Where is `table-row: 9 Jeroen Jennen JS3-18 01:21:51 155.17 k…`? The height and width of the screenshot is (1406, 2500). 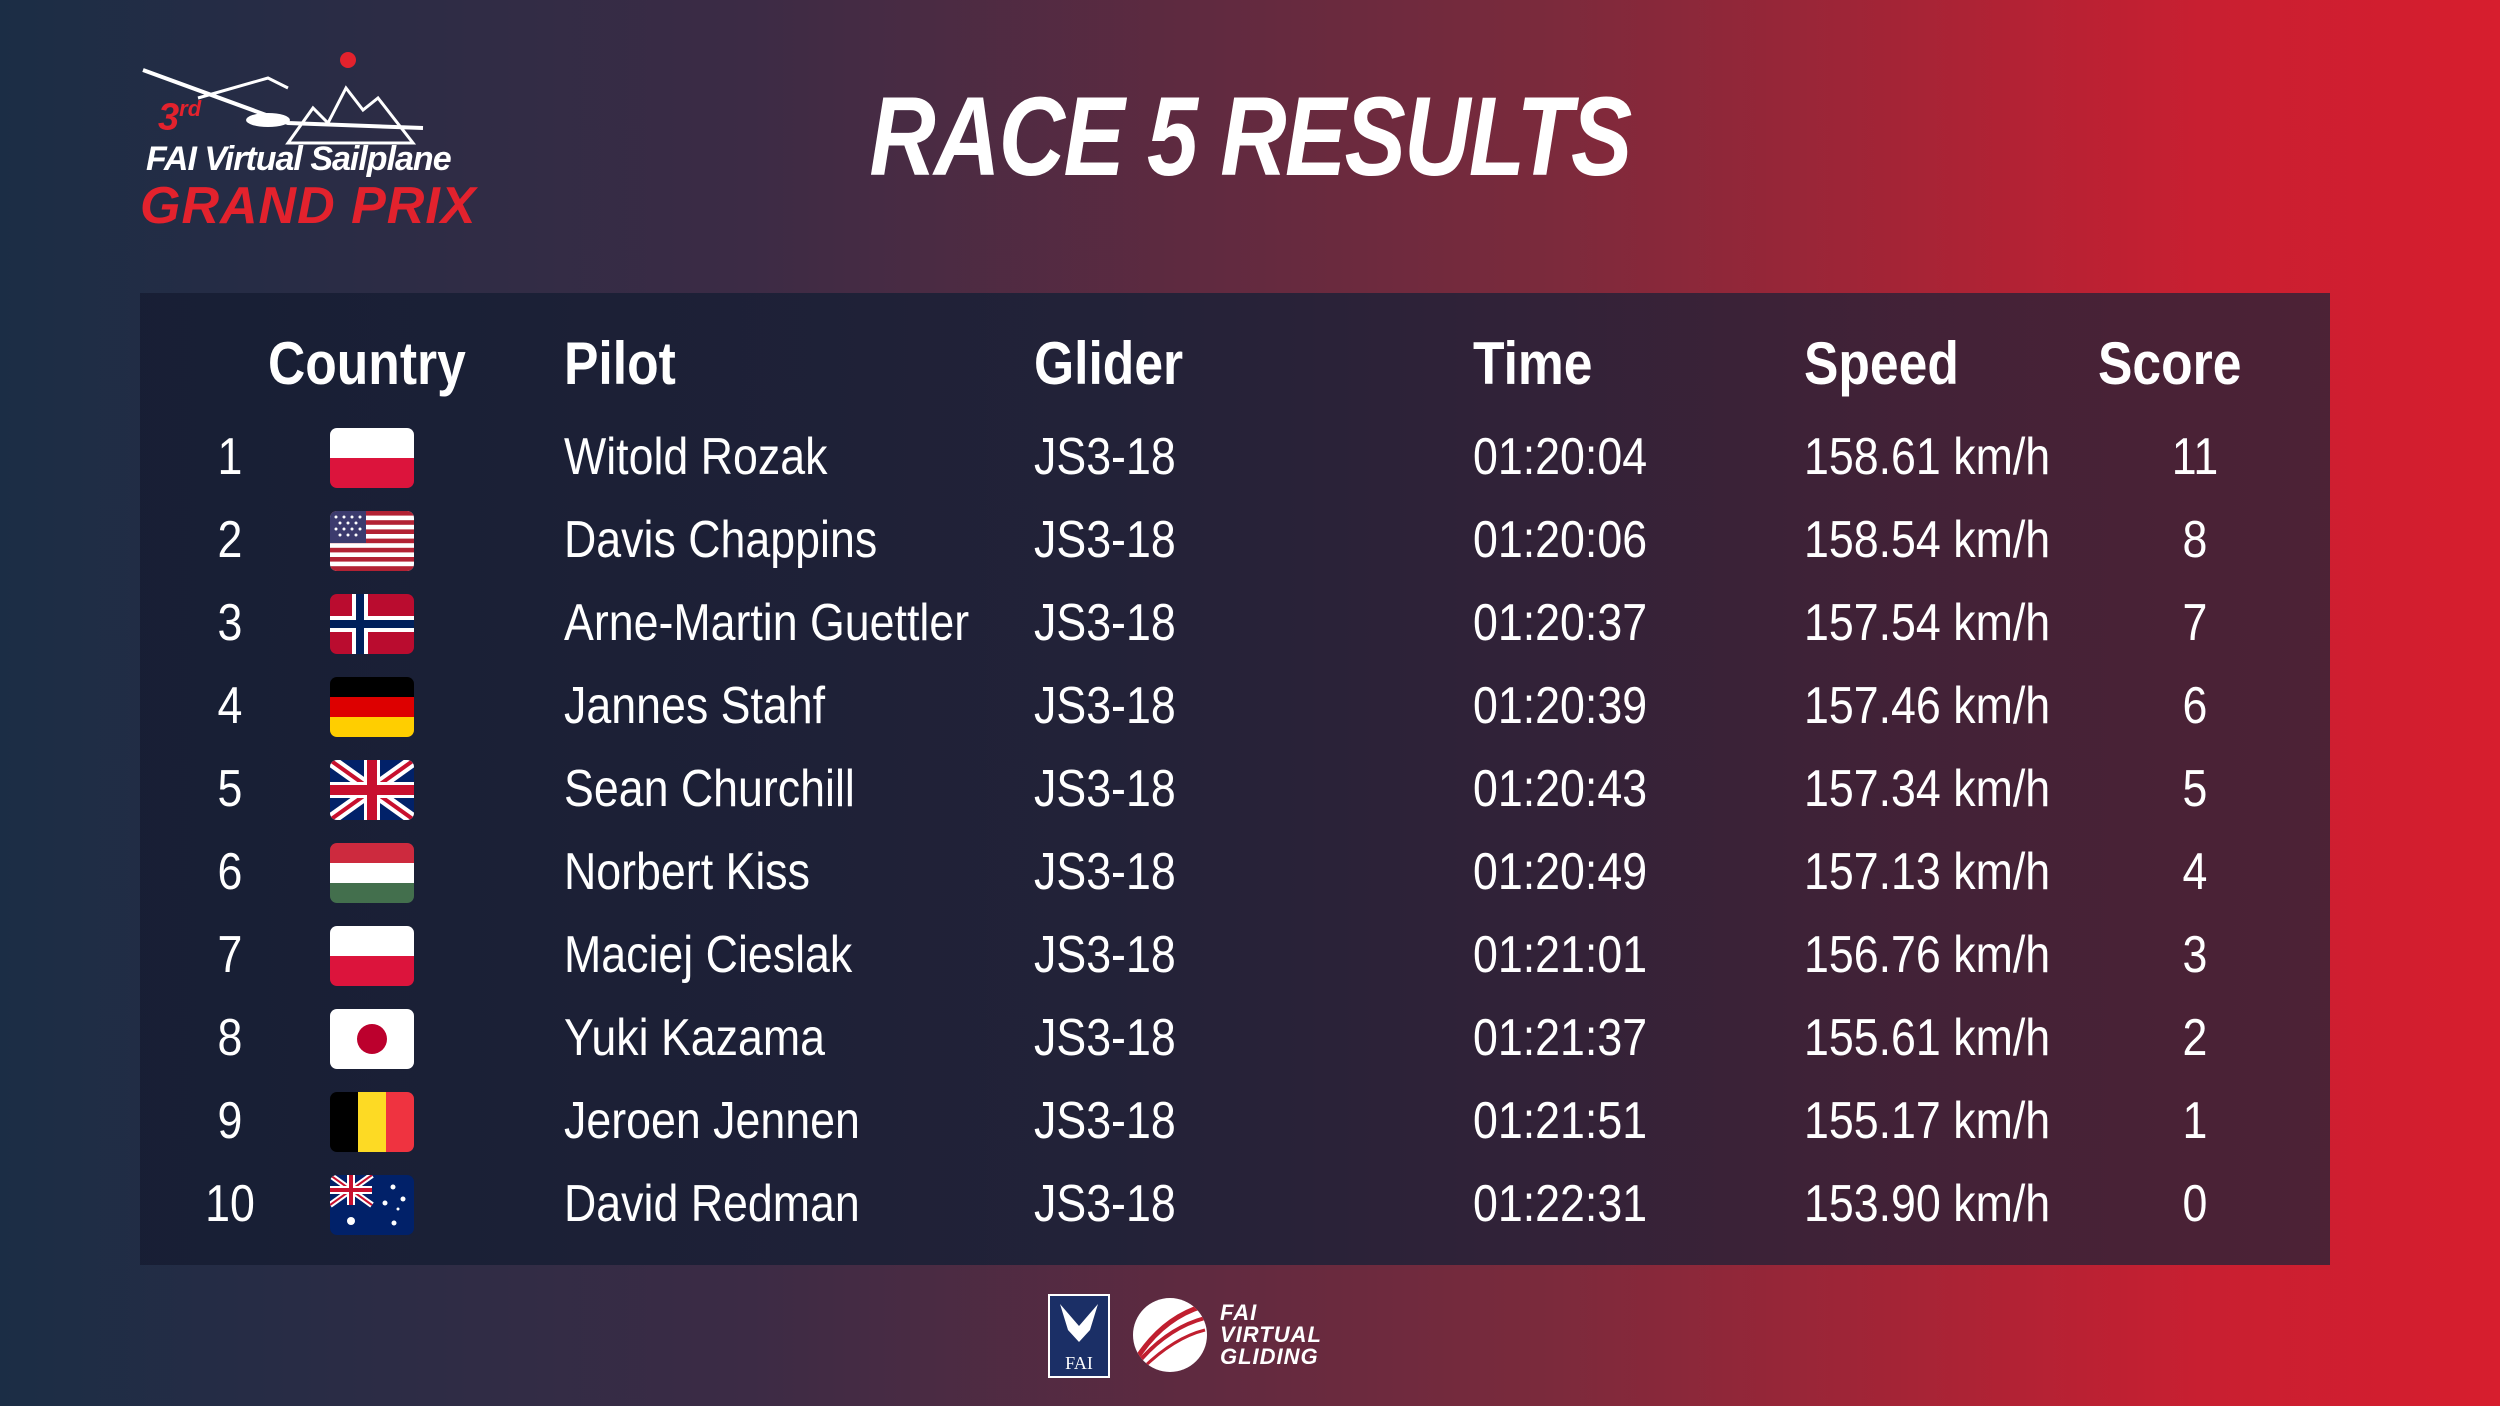 table-row: 9 Jeroen Jennen JS3-18 01:21:51 155.17 k… is located at coordinates (1235, 1121).